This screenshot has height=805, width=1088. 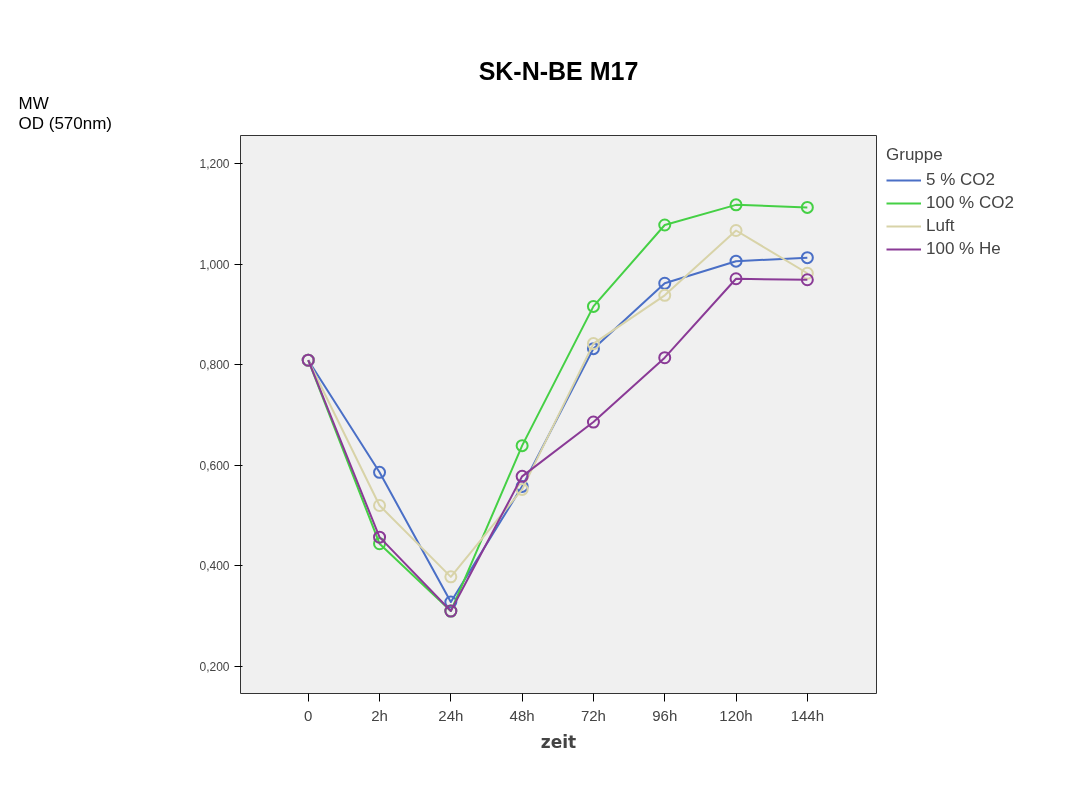 I want to click on y-tick-label: 1,000, so click(x=214, y=264).